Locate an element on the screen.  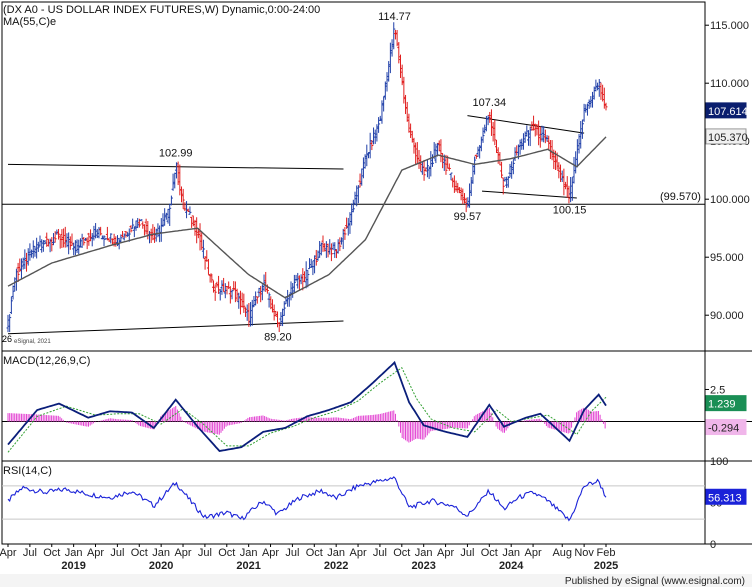
x-year-label: 2021 is located at coordinates (248, 566).